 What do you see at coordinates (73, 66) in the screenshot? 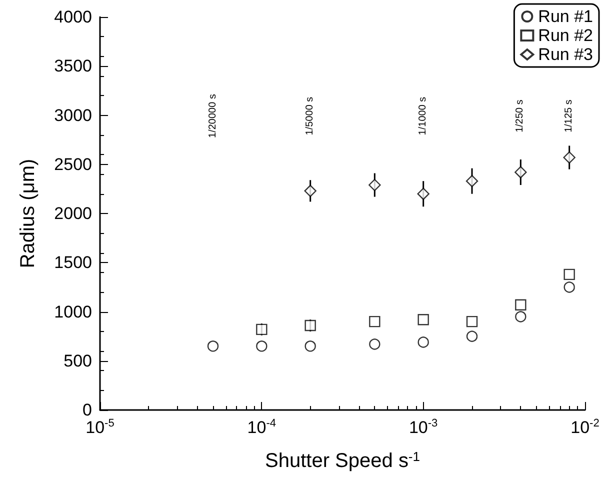
I see `y-tick-label: 3500` at bounding box center [73, 66].